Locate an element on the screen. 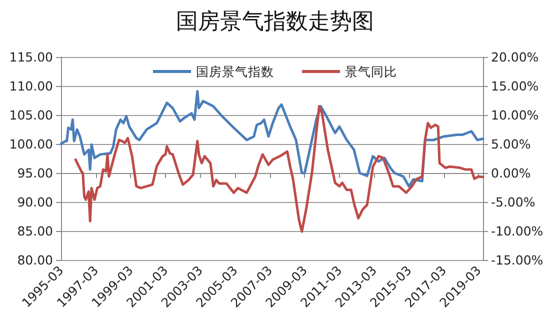  y2-tick-label: 15.00% is located at coordinates (515, 86).